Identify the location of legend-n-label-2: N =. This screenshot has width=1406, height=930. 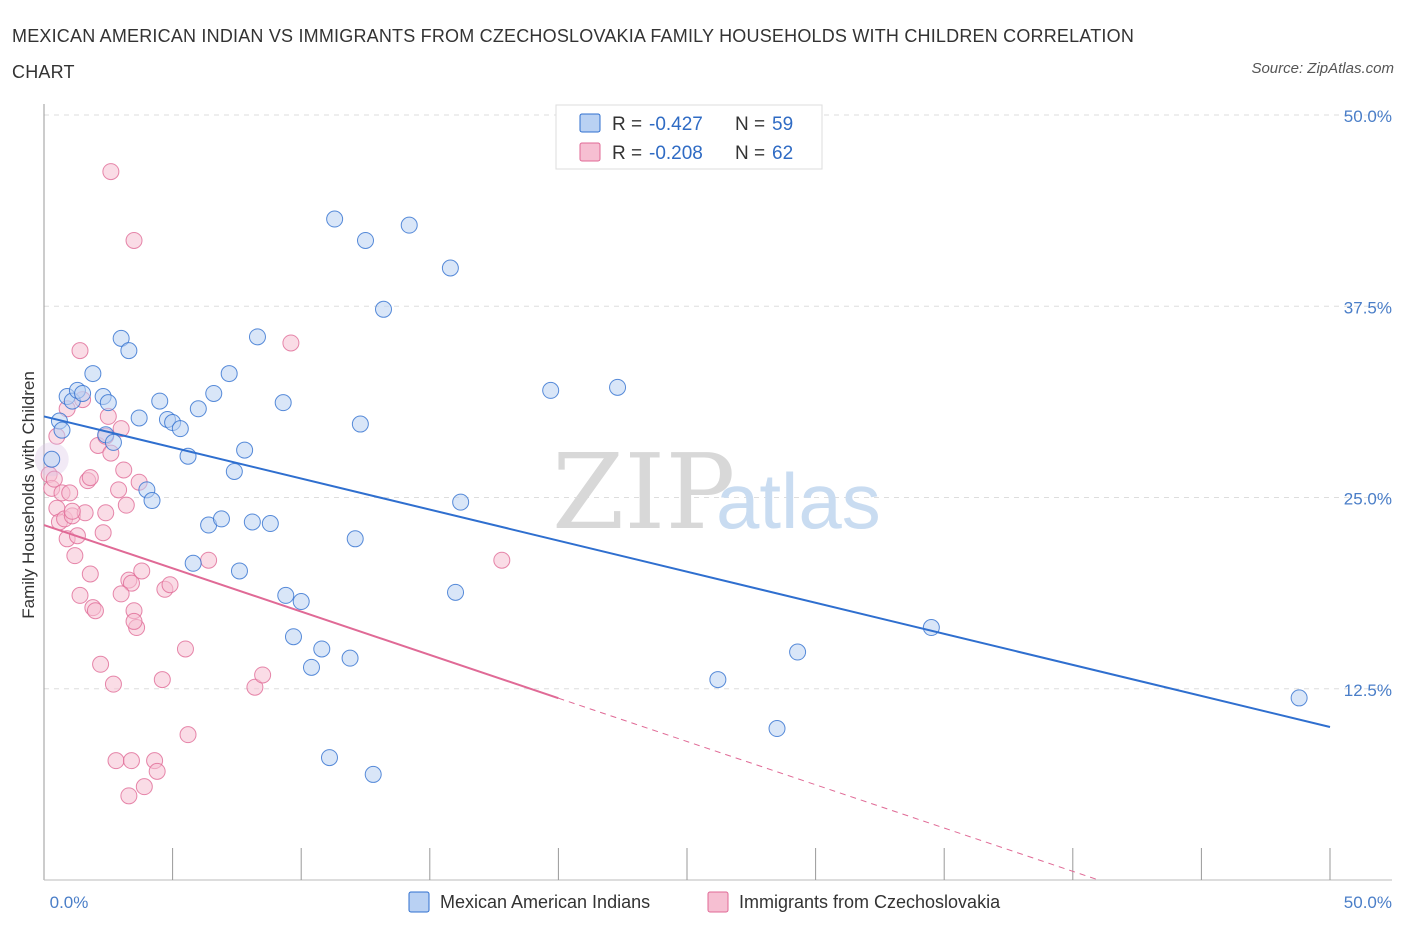
(750, 153).